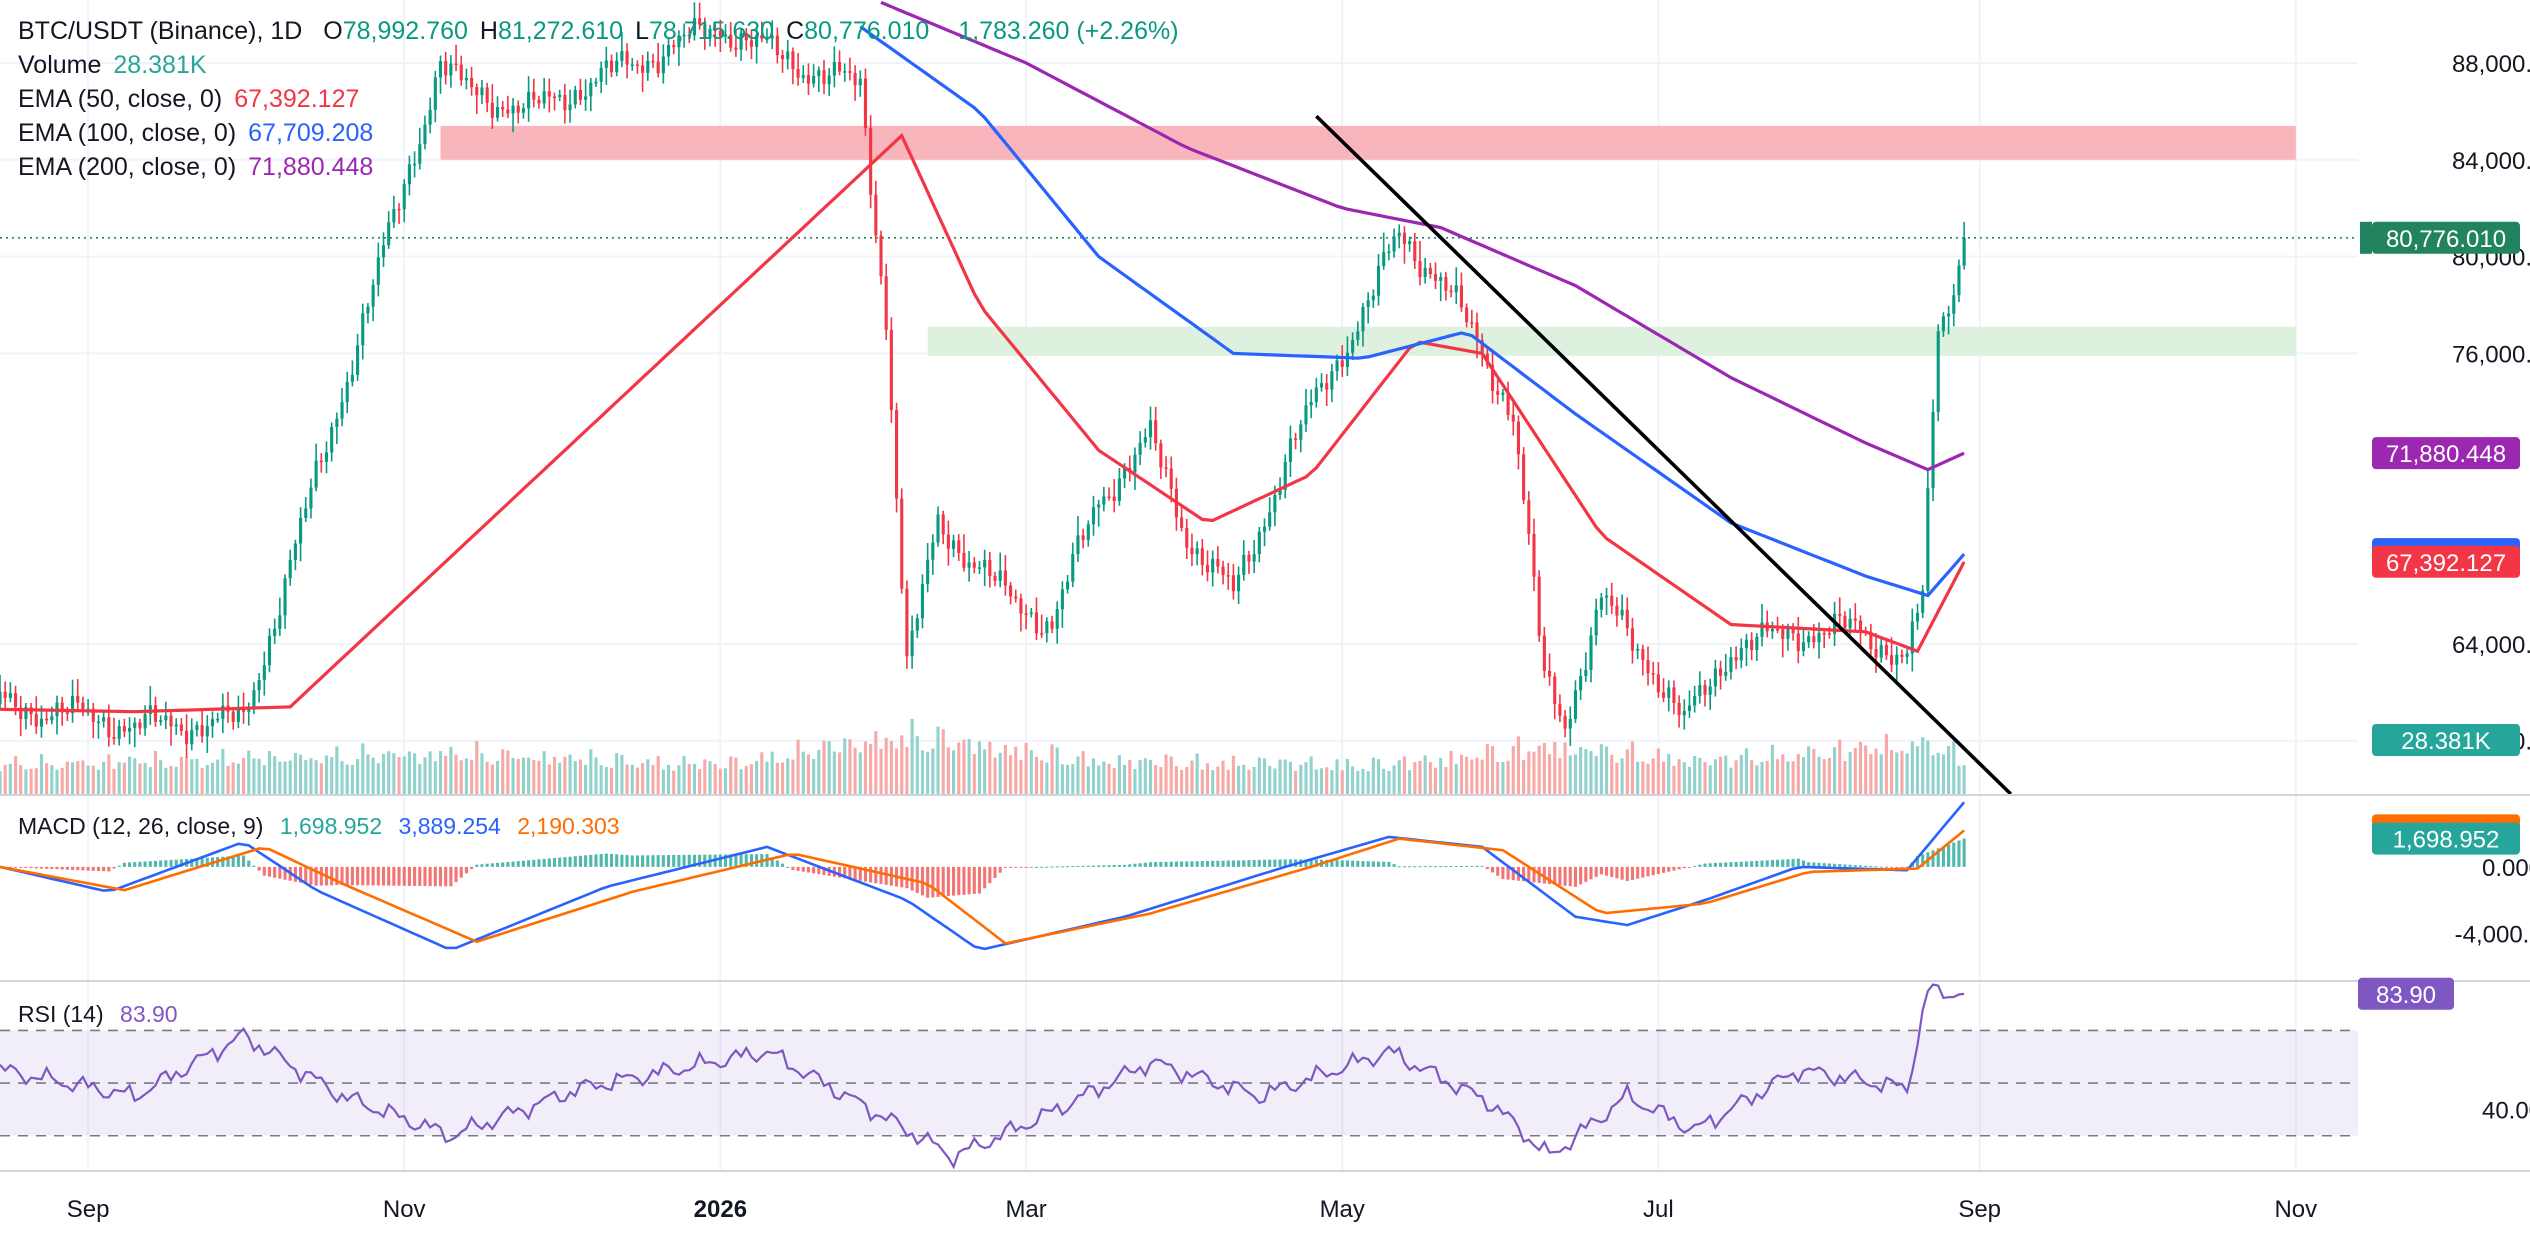 The image size is (2530, 1253). I want to click on ema50-value: 67,392.127, so click(297, 99).